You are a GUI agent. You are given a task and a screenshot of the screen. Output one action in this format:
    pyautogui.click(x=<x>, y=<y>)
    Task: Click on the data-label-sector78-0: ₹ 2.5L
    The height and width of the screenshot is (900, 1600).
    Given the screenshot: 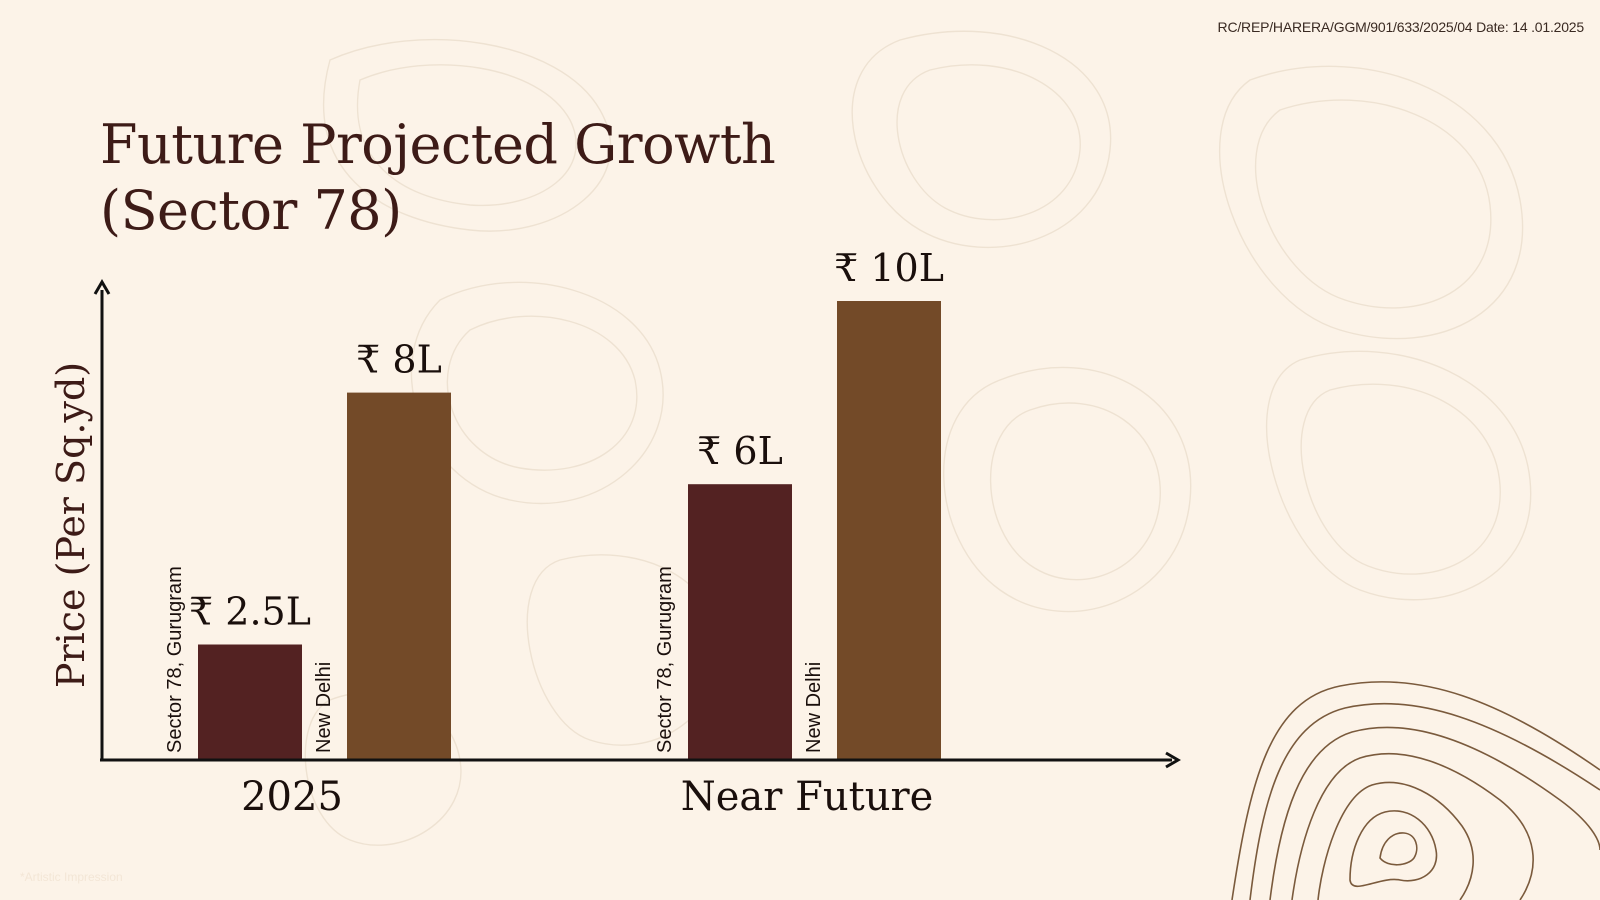 What is the action you would take?
    pyautogui.click(x=250, y=612)
    